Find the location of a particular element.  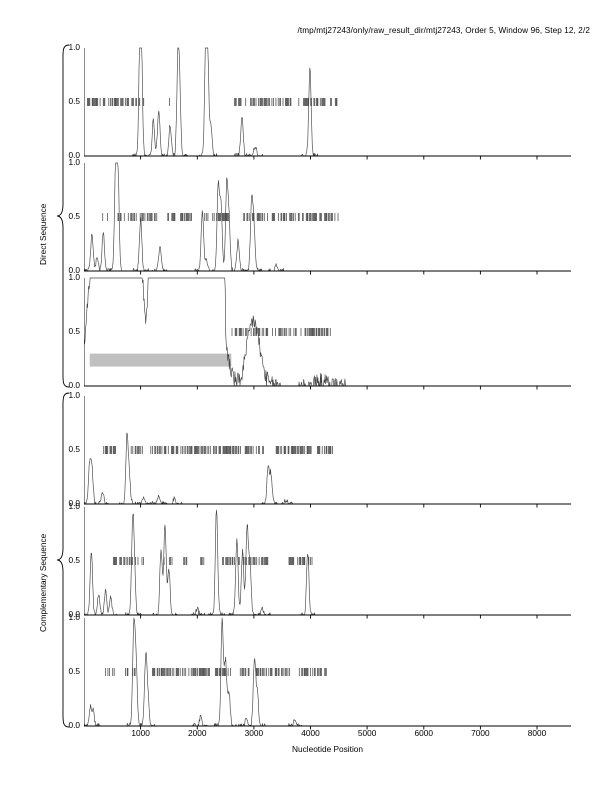

x-axis-tick-label: 8000 is located at coordinates (537, 733).